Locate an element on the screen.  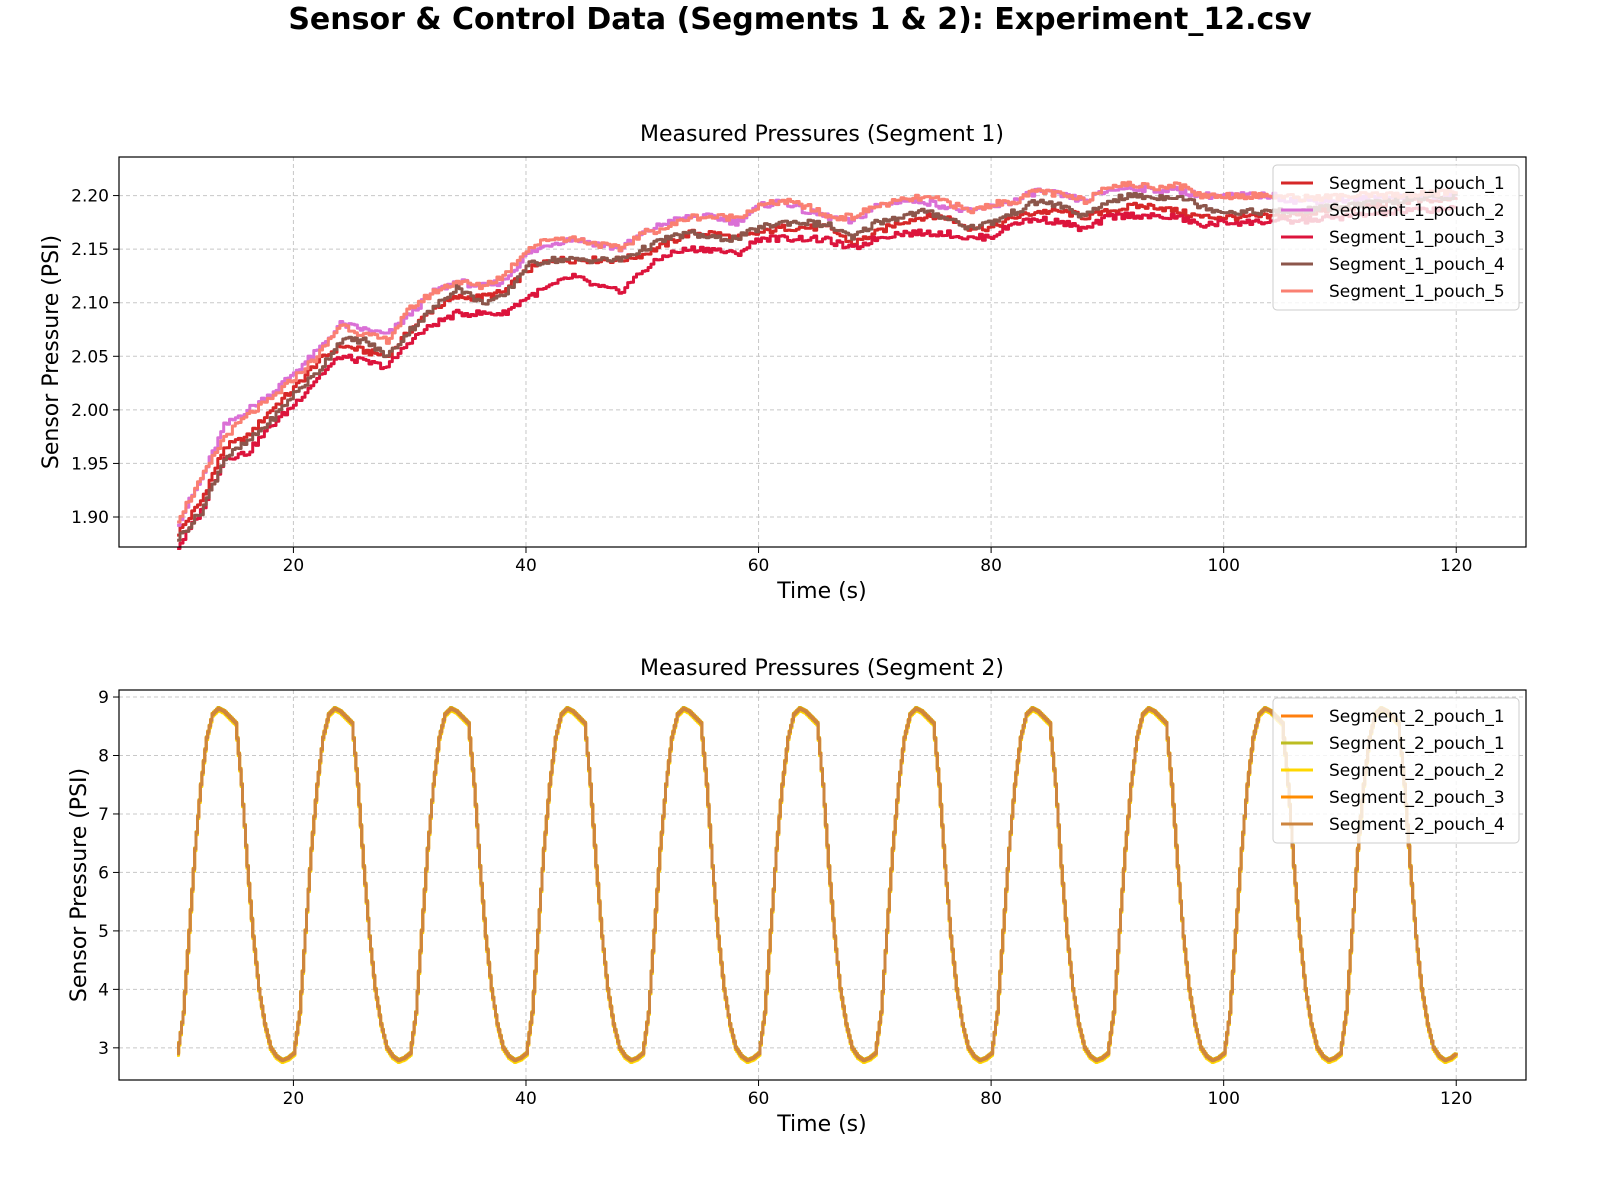
y-tick-label: 2.00 is located at coordinates (90, 411).